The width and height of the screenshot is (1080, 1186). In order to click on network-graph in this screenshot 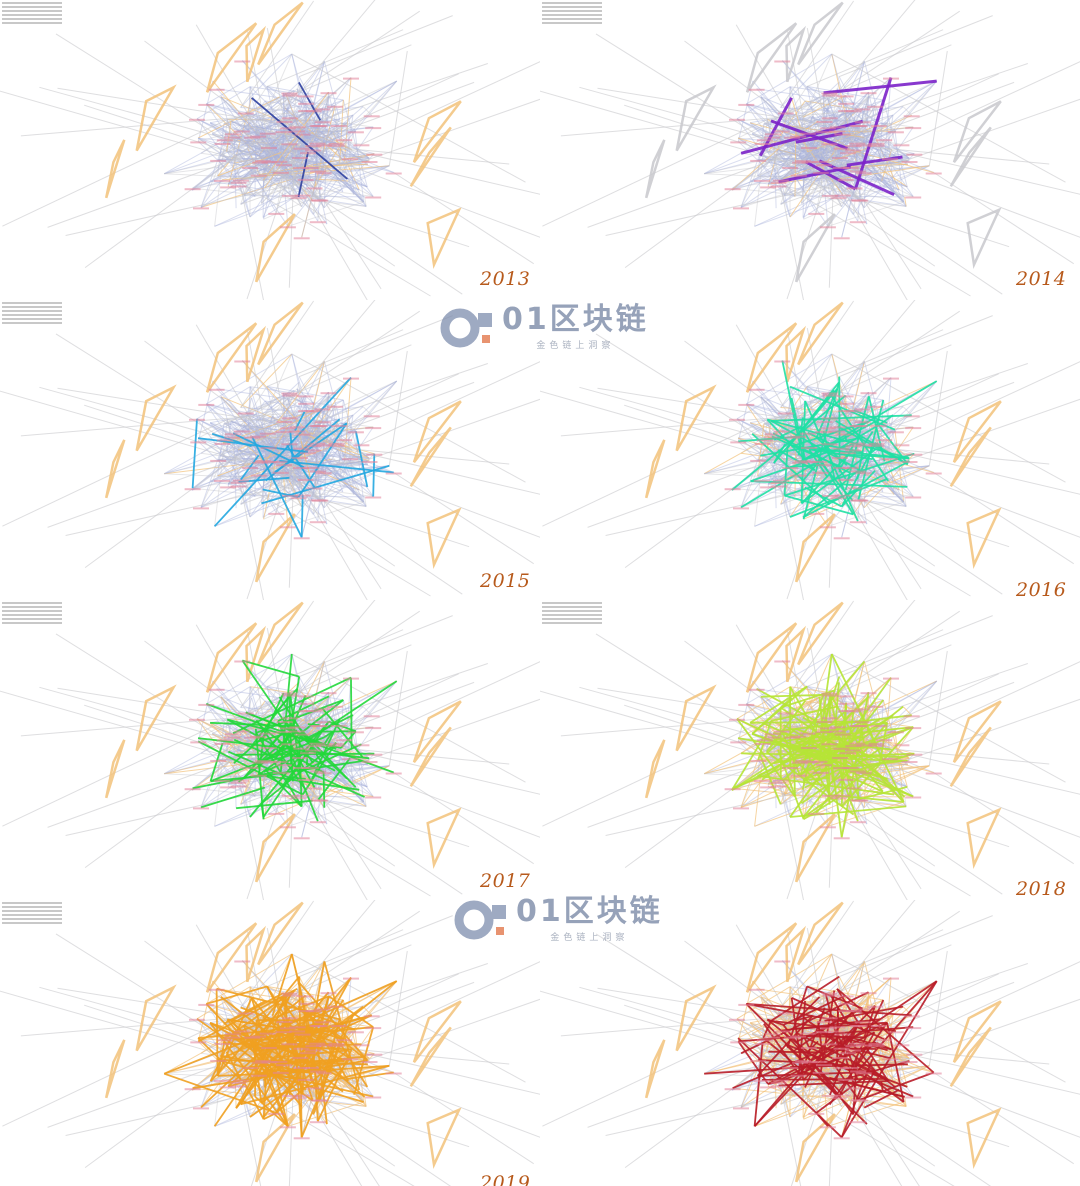, I will do `click(810, 450)`.